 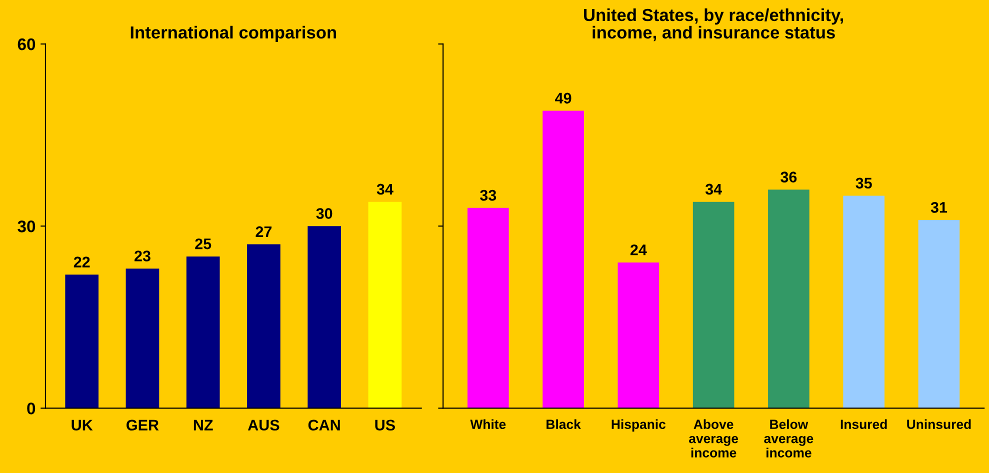 I want to click on y-tick-label: 30, so click(x=27, y=226).